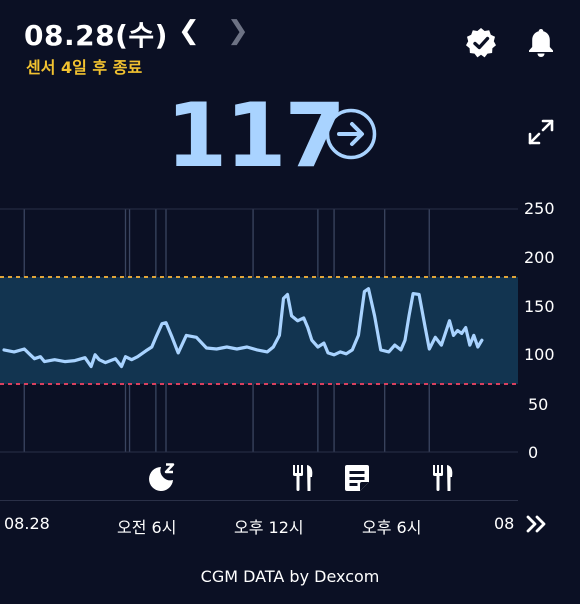 This screenshot has height=604, width=580. Describe the element at coordinates (243, 328) in the screenshot. I see `glucose-trace-line` at that location.